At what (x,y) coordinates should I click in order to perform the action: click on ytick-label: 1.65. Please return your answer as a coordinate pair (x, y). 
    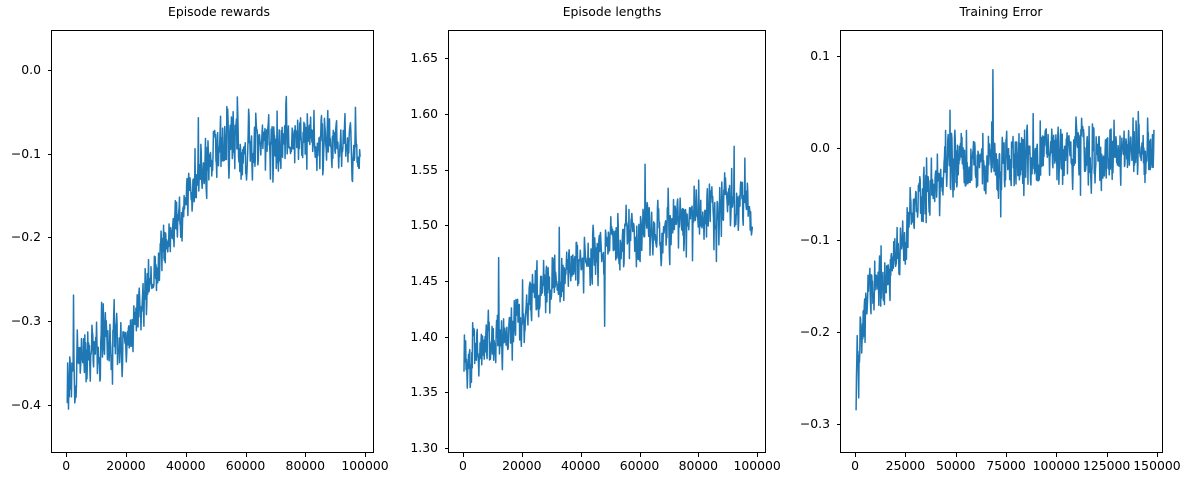
    Looking at the image, I should click on (424, 58).